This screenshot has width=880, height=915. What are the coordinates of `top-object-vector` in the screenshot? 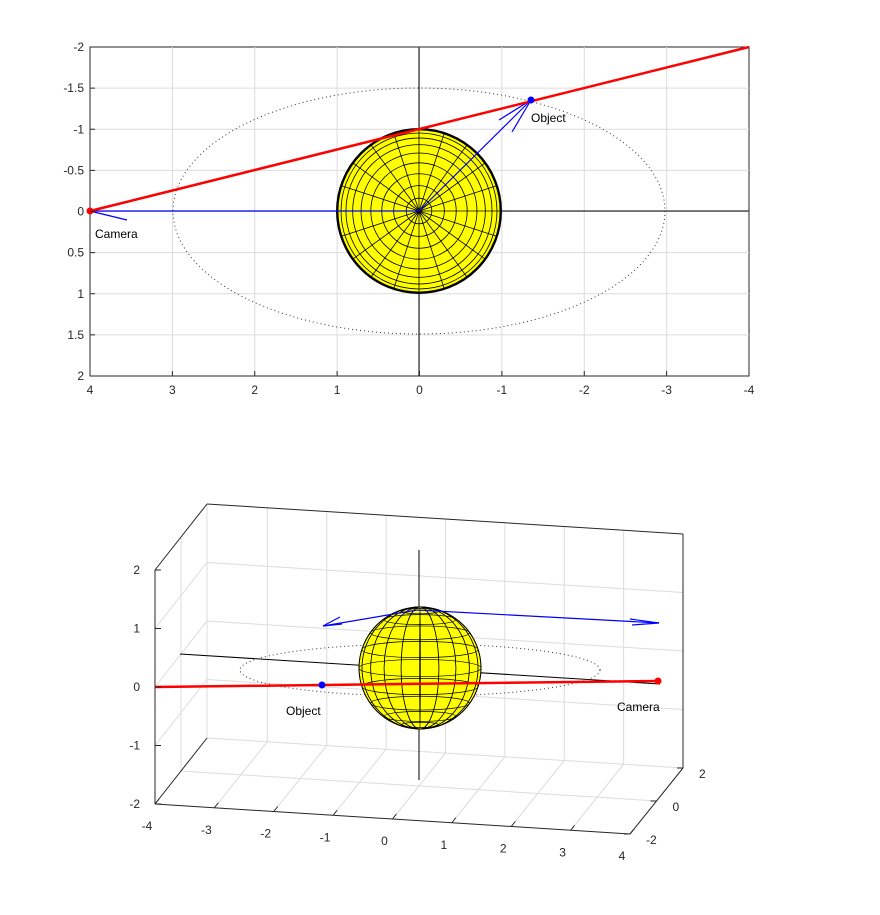 It's located at (475, 155).